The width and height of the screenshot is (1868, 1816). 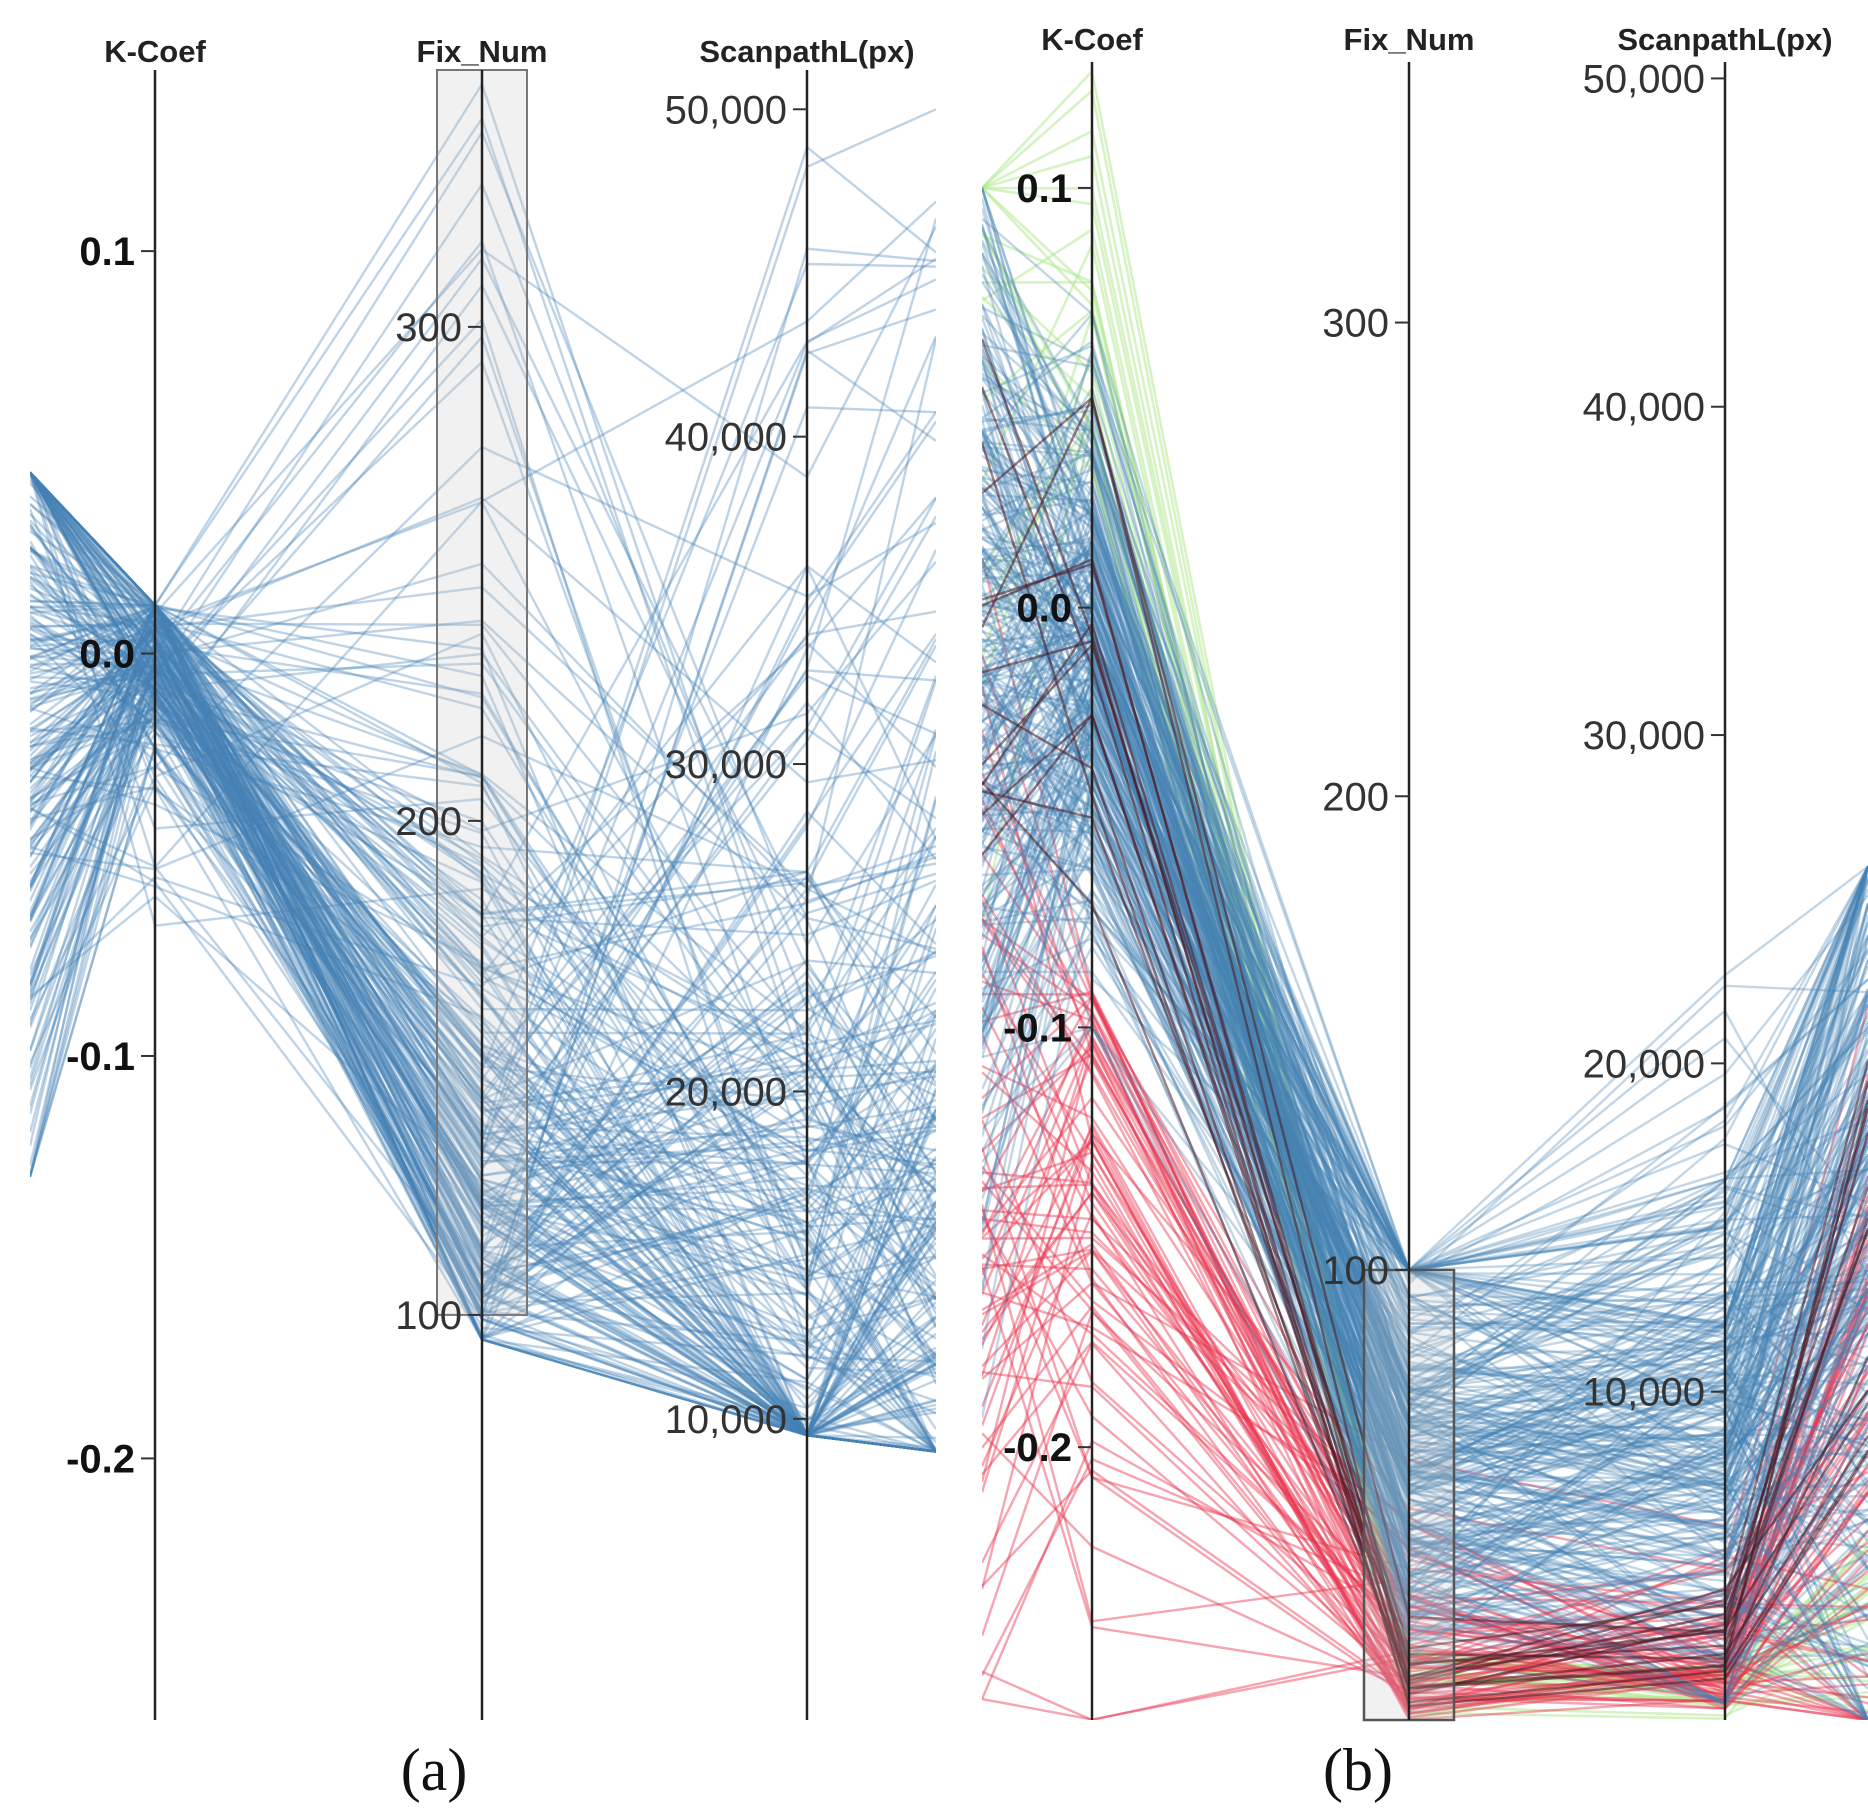 I want to click on panel-label-a: (a), so click(x=434, y=1770).